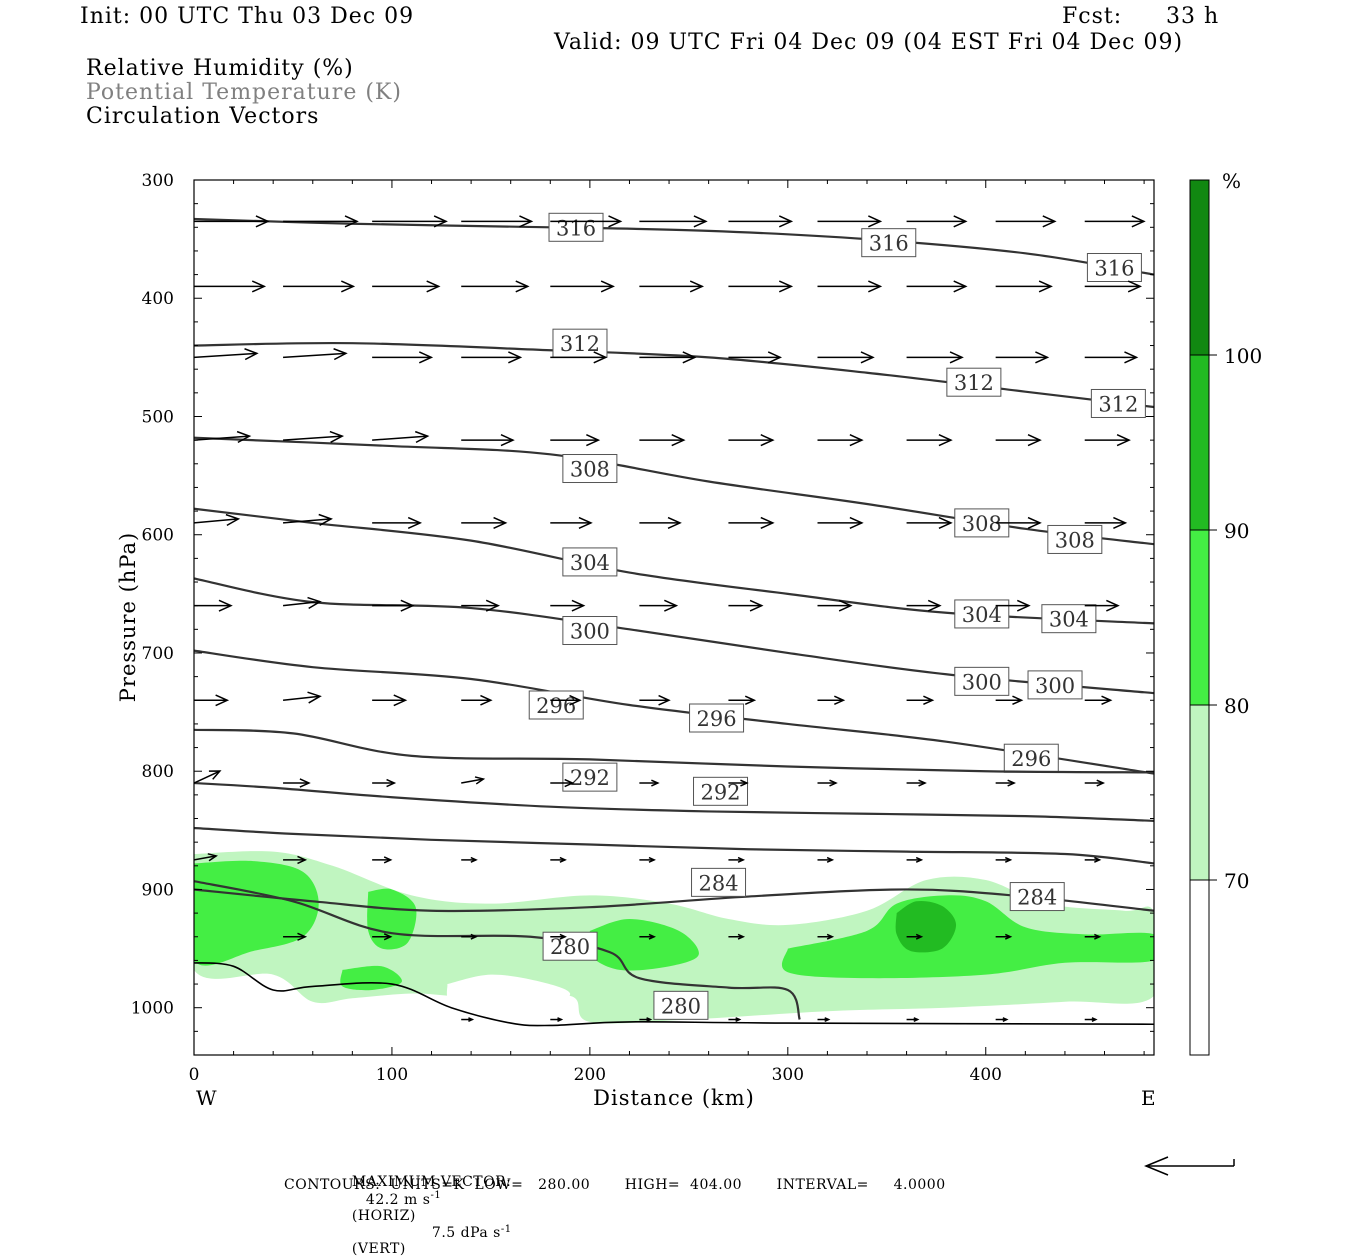 The image size is (1350, 1257). Describe the element at coordinates (466, 1233) in the screenshot. I see `max-vector-vert: 7.5 dPa s` at that location.